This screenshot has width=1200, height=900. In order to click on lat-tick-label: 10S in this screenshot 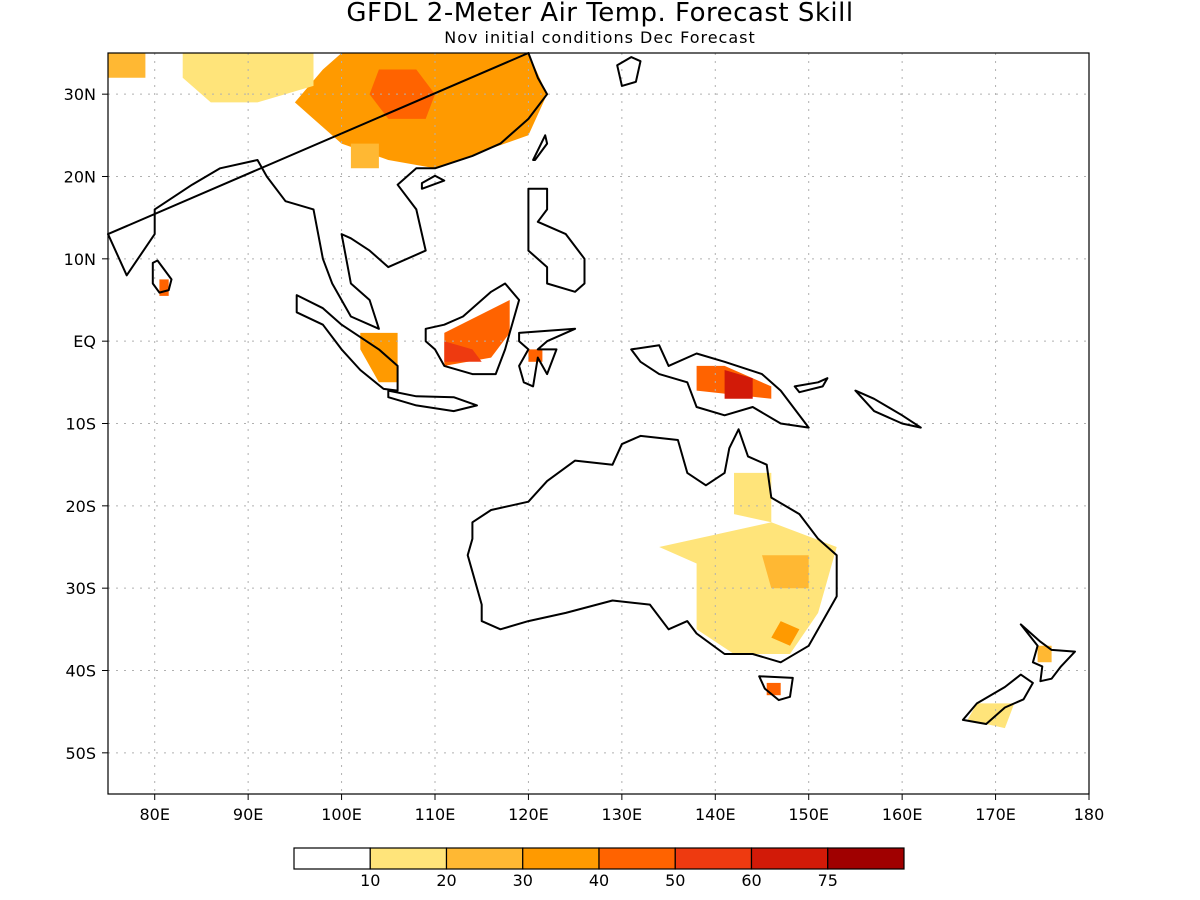, I will do `click(80, 424)`.